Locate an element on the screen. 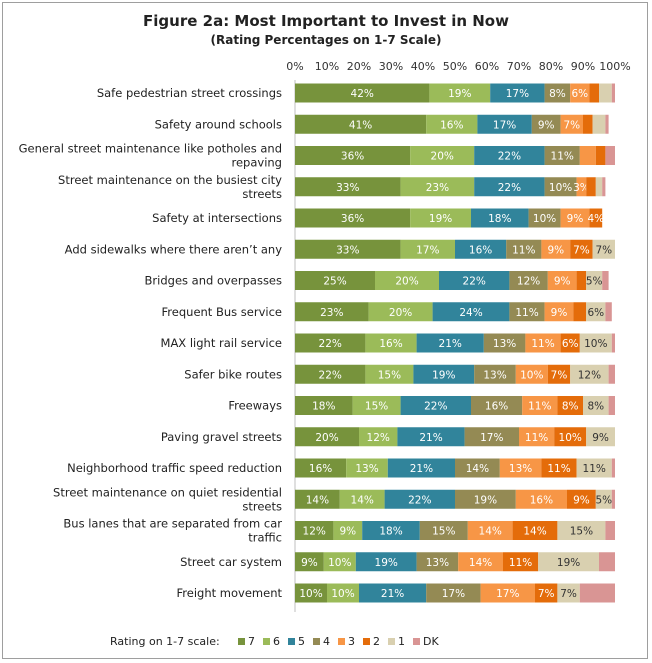  category-label: Freight movement is located at coordinates (230, 593).